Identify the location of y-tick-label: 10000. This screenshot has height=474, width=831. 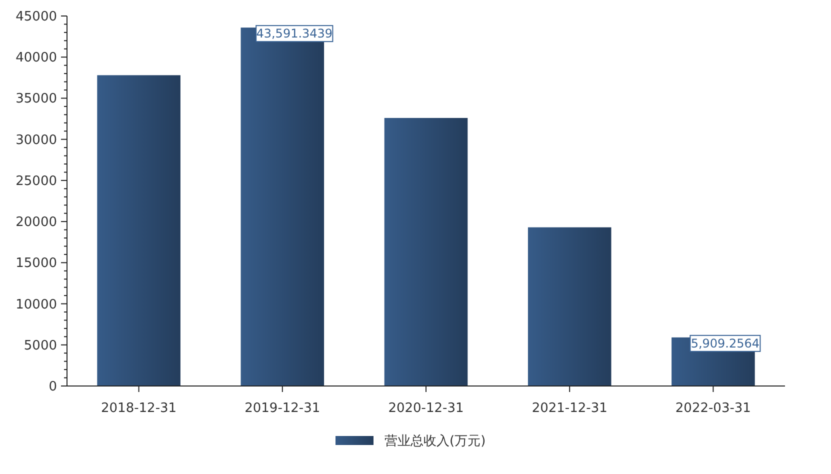
(36, 304).